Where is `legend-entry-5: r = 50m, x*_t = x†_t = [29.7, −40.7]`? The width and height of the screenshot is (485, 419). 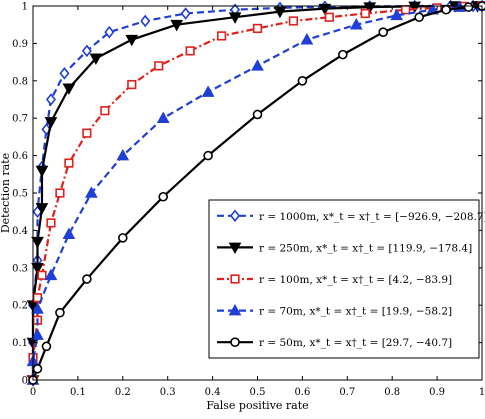 legend-entry-5: r = 50m, x*_t = x†_t = [29.7, −40.7] is located at coordinates (334, 343).